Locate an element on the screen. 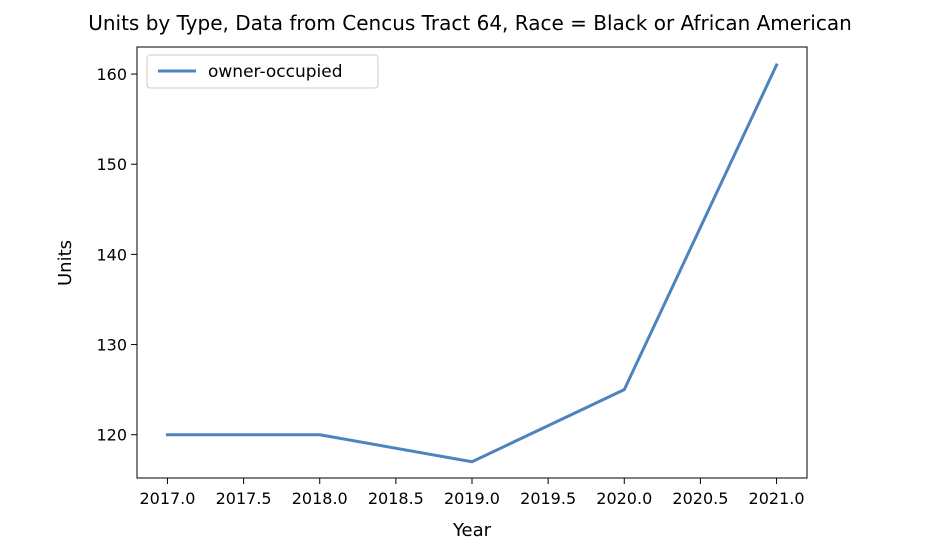 The height and width of the screenshot is (549, 937). x-axis-label: Year is located at coordinates (472, 530).